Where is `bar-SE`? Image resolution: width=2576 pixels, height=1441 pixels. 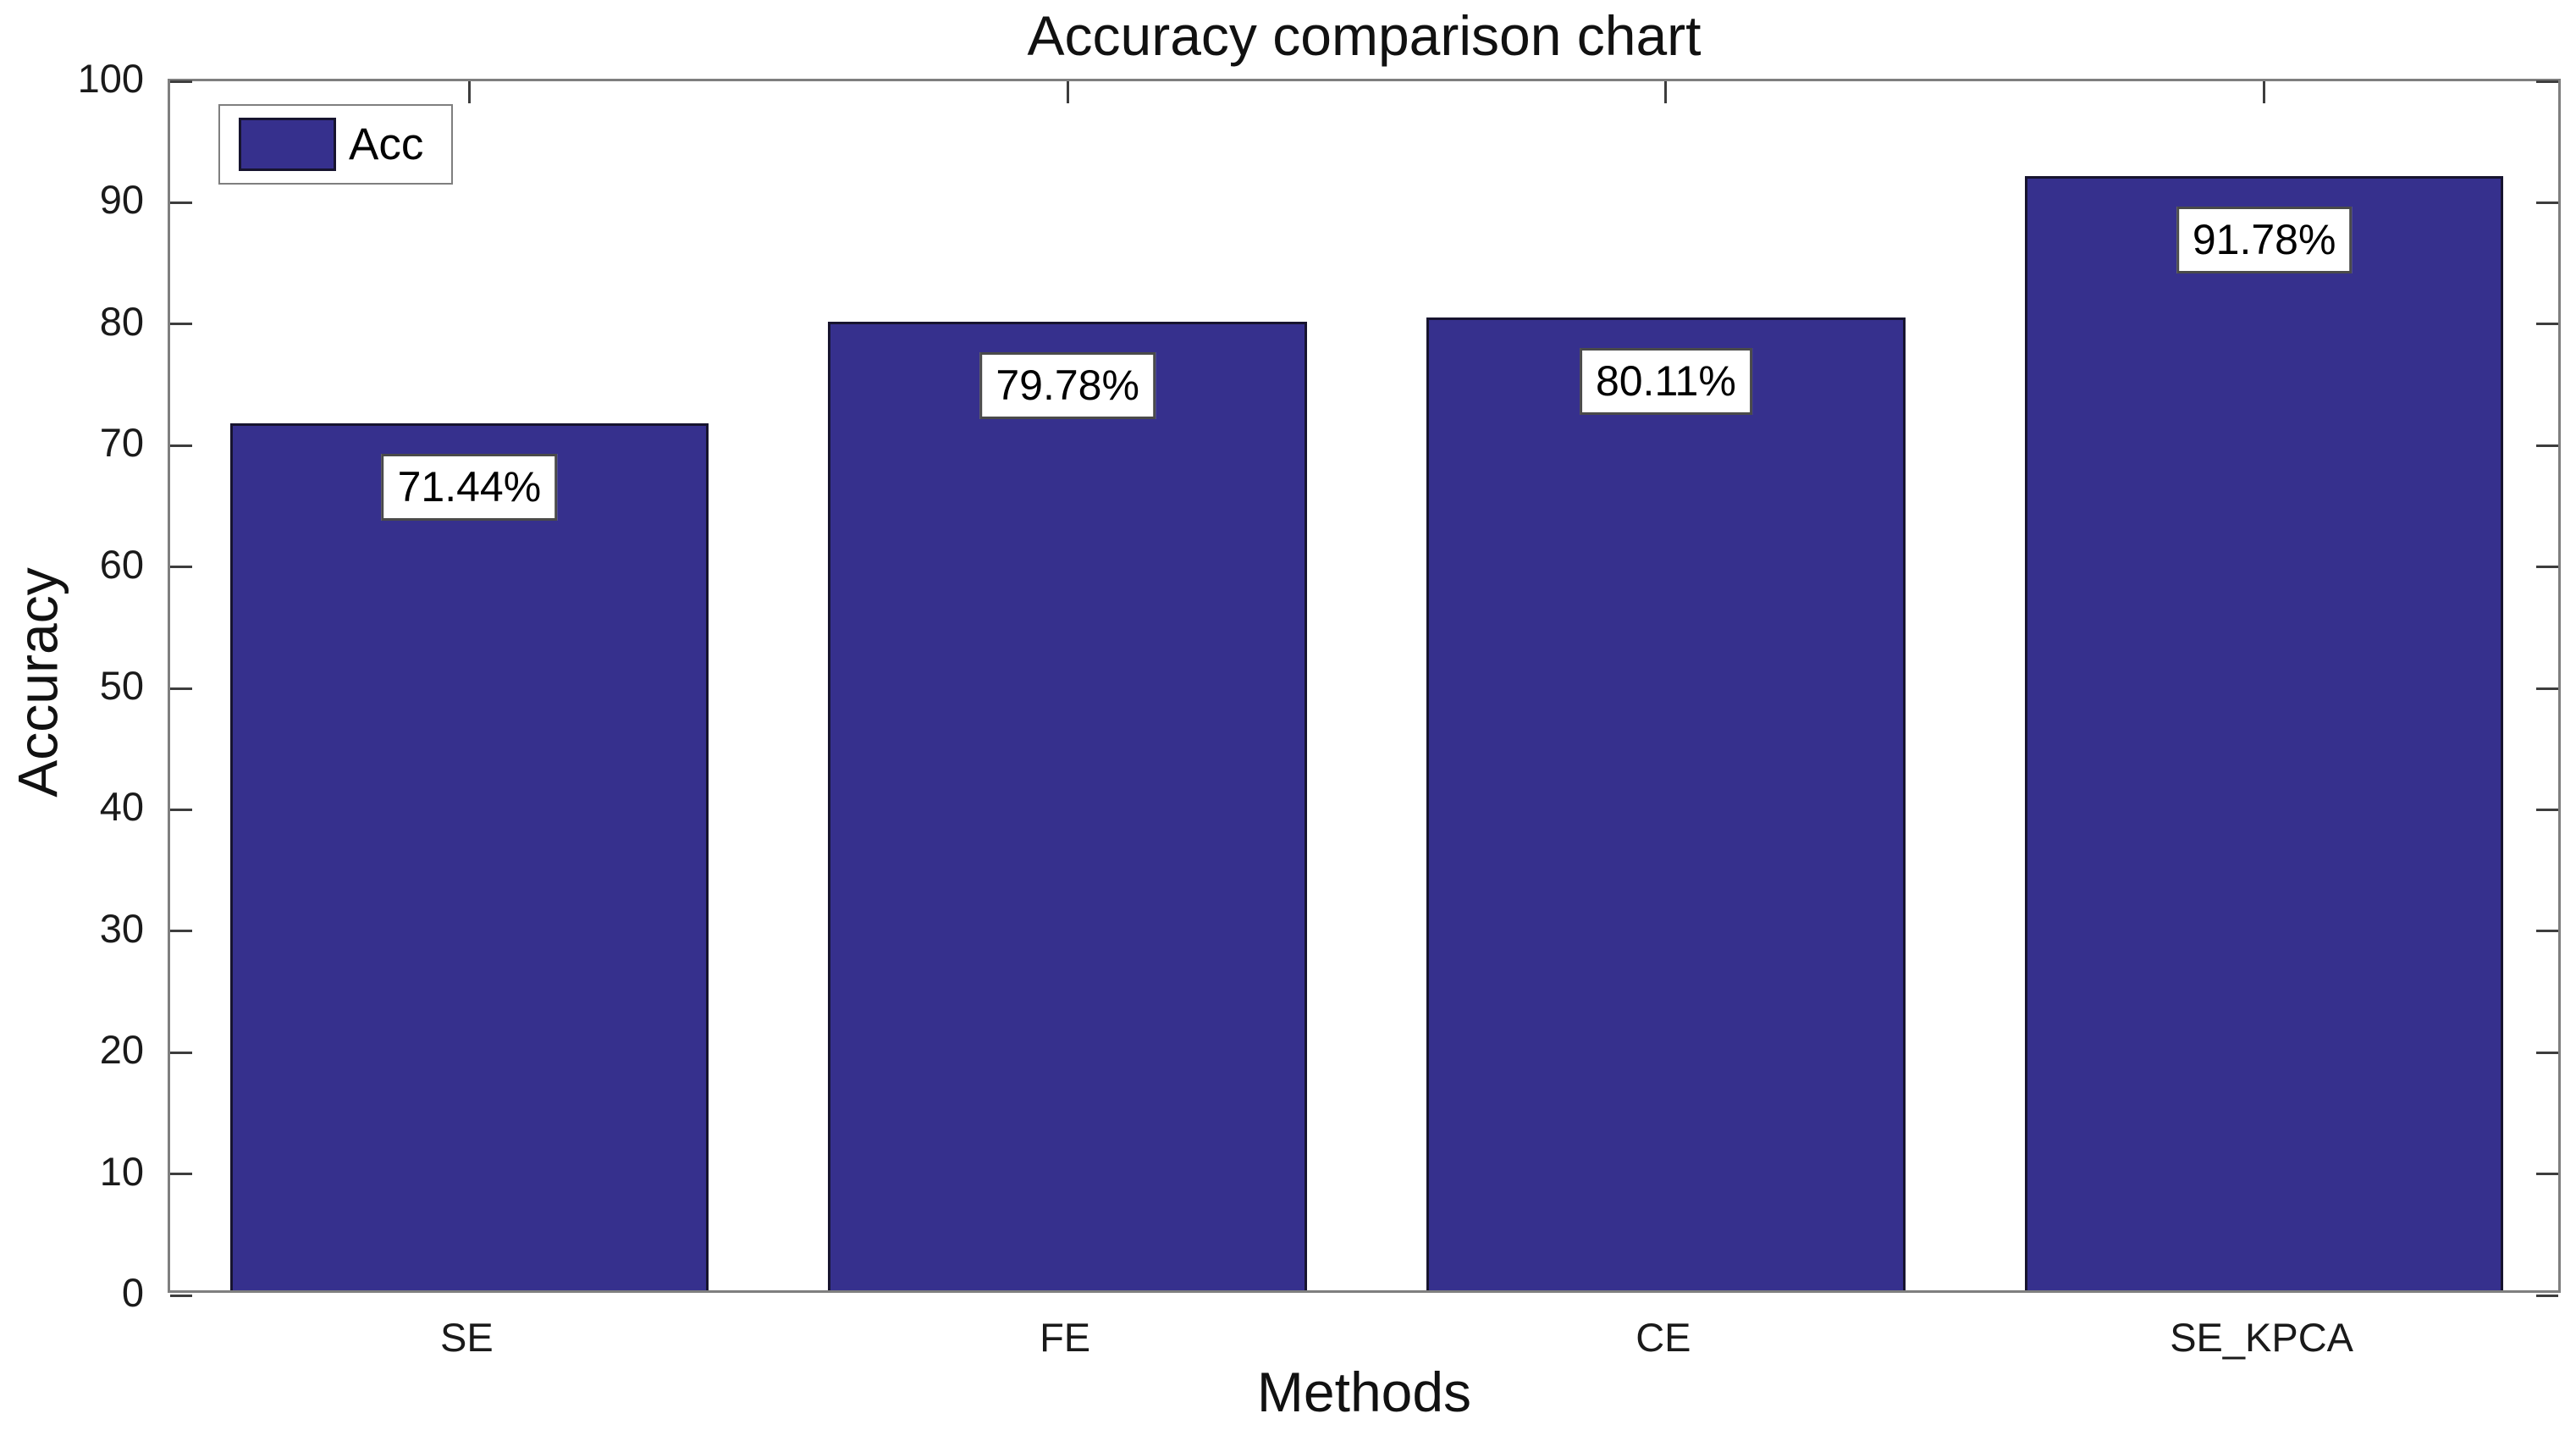
bar-SE is located at coordinates (469, 856).